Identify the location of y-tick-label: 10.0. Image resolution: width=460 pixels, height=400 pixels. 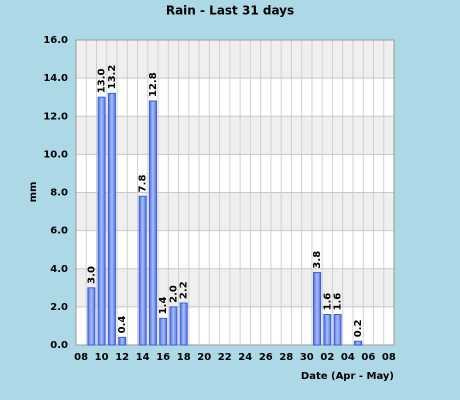
(55, 154).